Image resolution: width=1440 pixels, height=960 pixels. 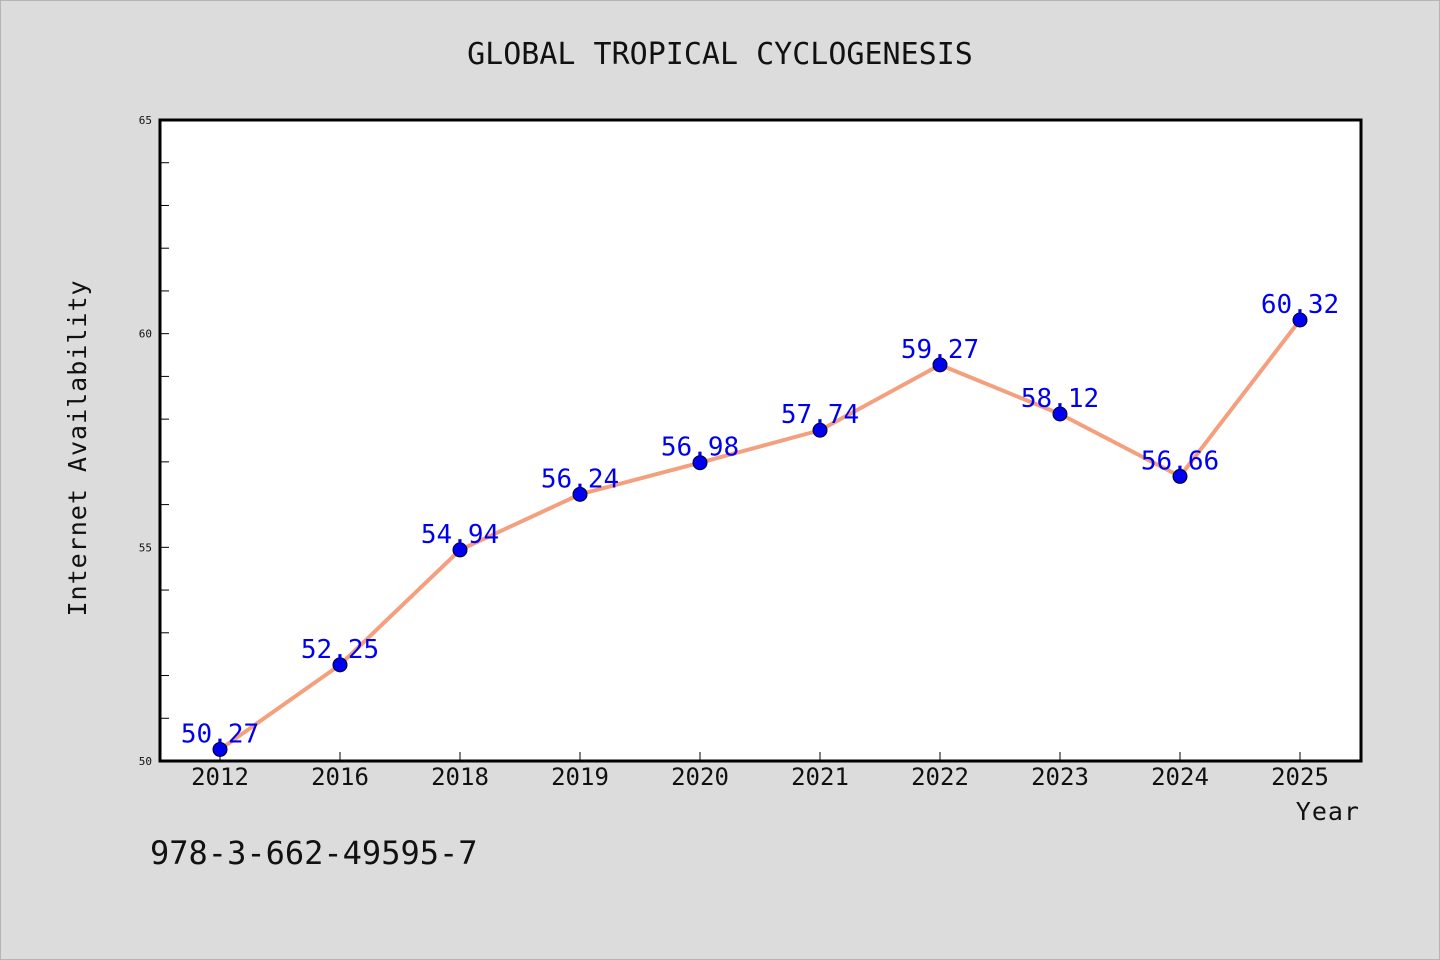 I want to click on y-tick-label: 55, so click(x=145, y=547).